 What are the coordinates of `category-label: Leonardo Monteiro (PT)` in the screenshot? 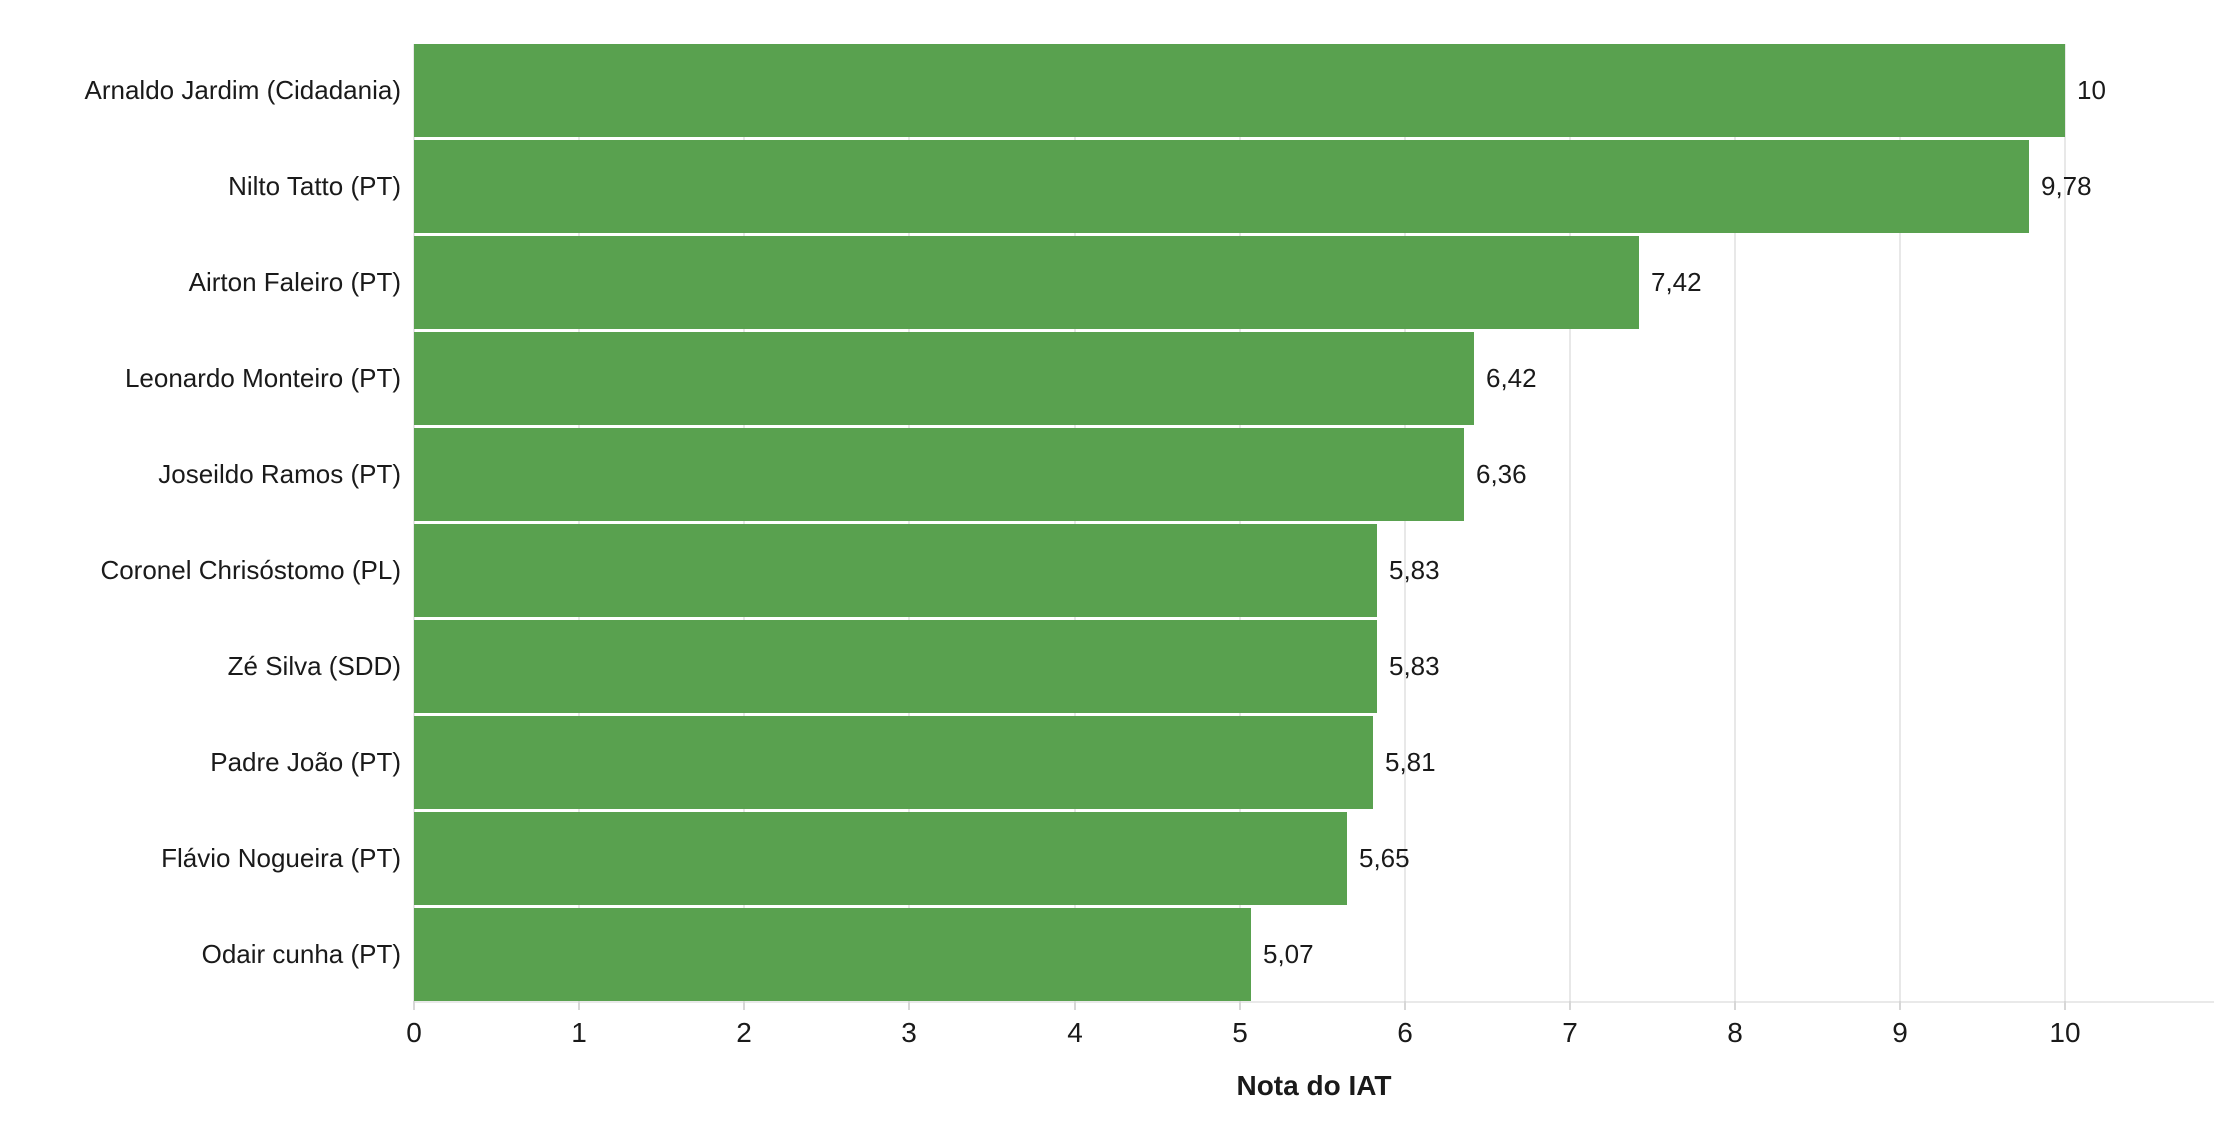 It's located at (262, 378).